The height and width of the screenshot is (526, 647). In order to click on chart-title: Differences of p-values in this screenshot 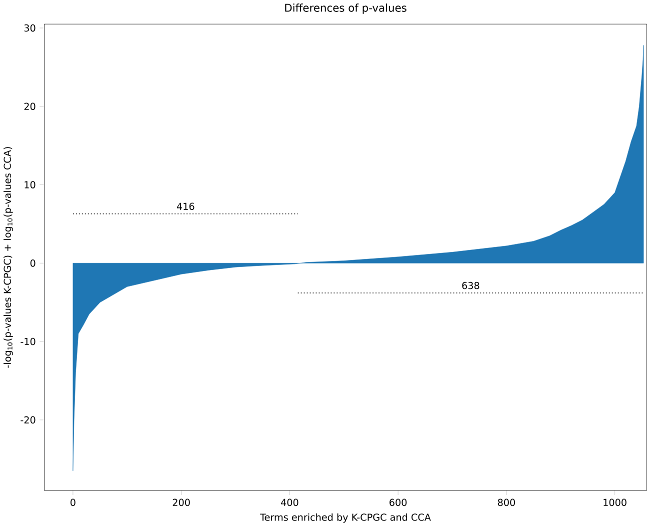, I will do `click(345, 8)`.